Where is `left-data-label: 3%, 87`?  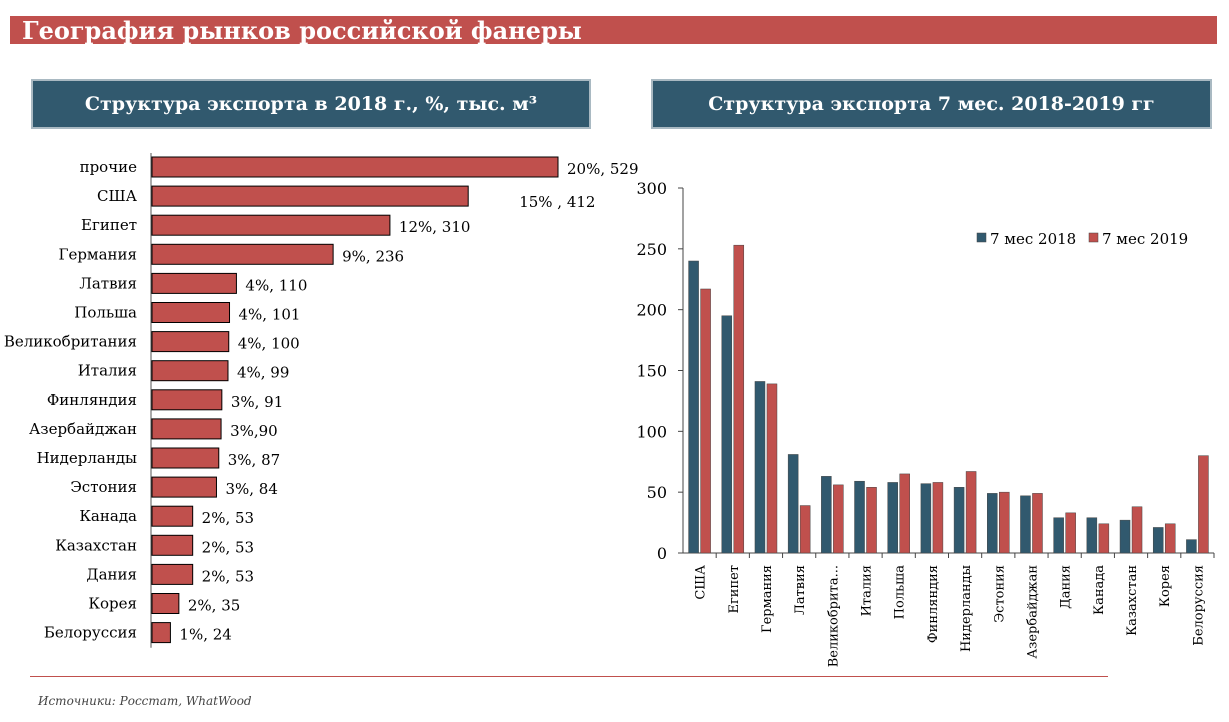 left-data-label: 3%, 87 is located at coordinates (254, 460).